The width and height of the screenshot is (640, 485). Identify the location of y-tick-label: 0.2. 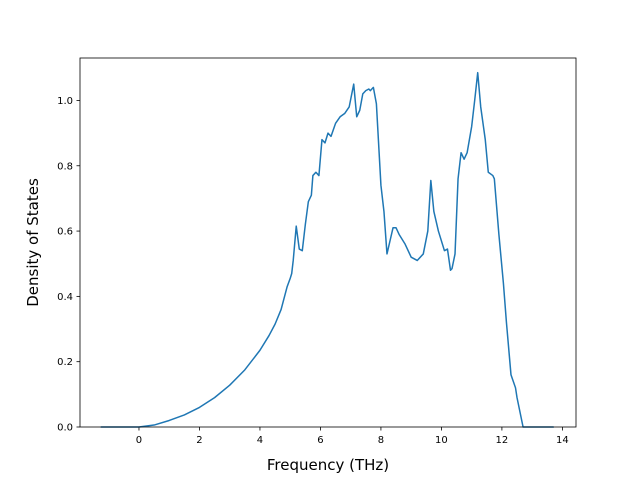
(65, 362).